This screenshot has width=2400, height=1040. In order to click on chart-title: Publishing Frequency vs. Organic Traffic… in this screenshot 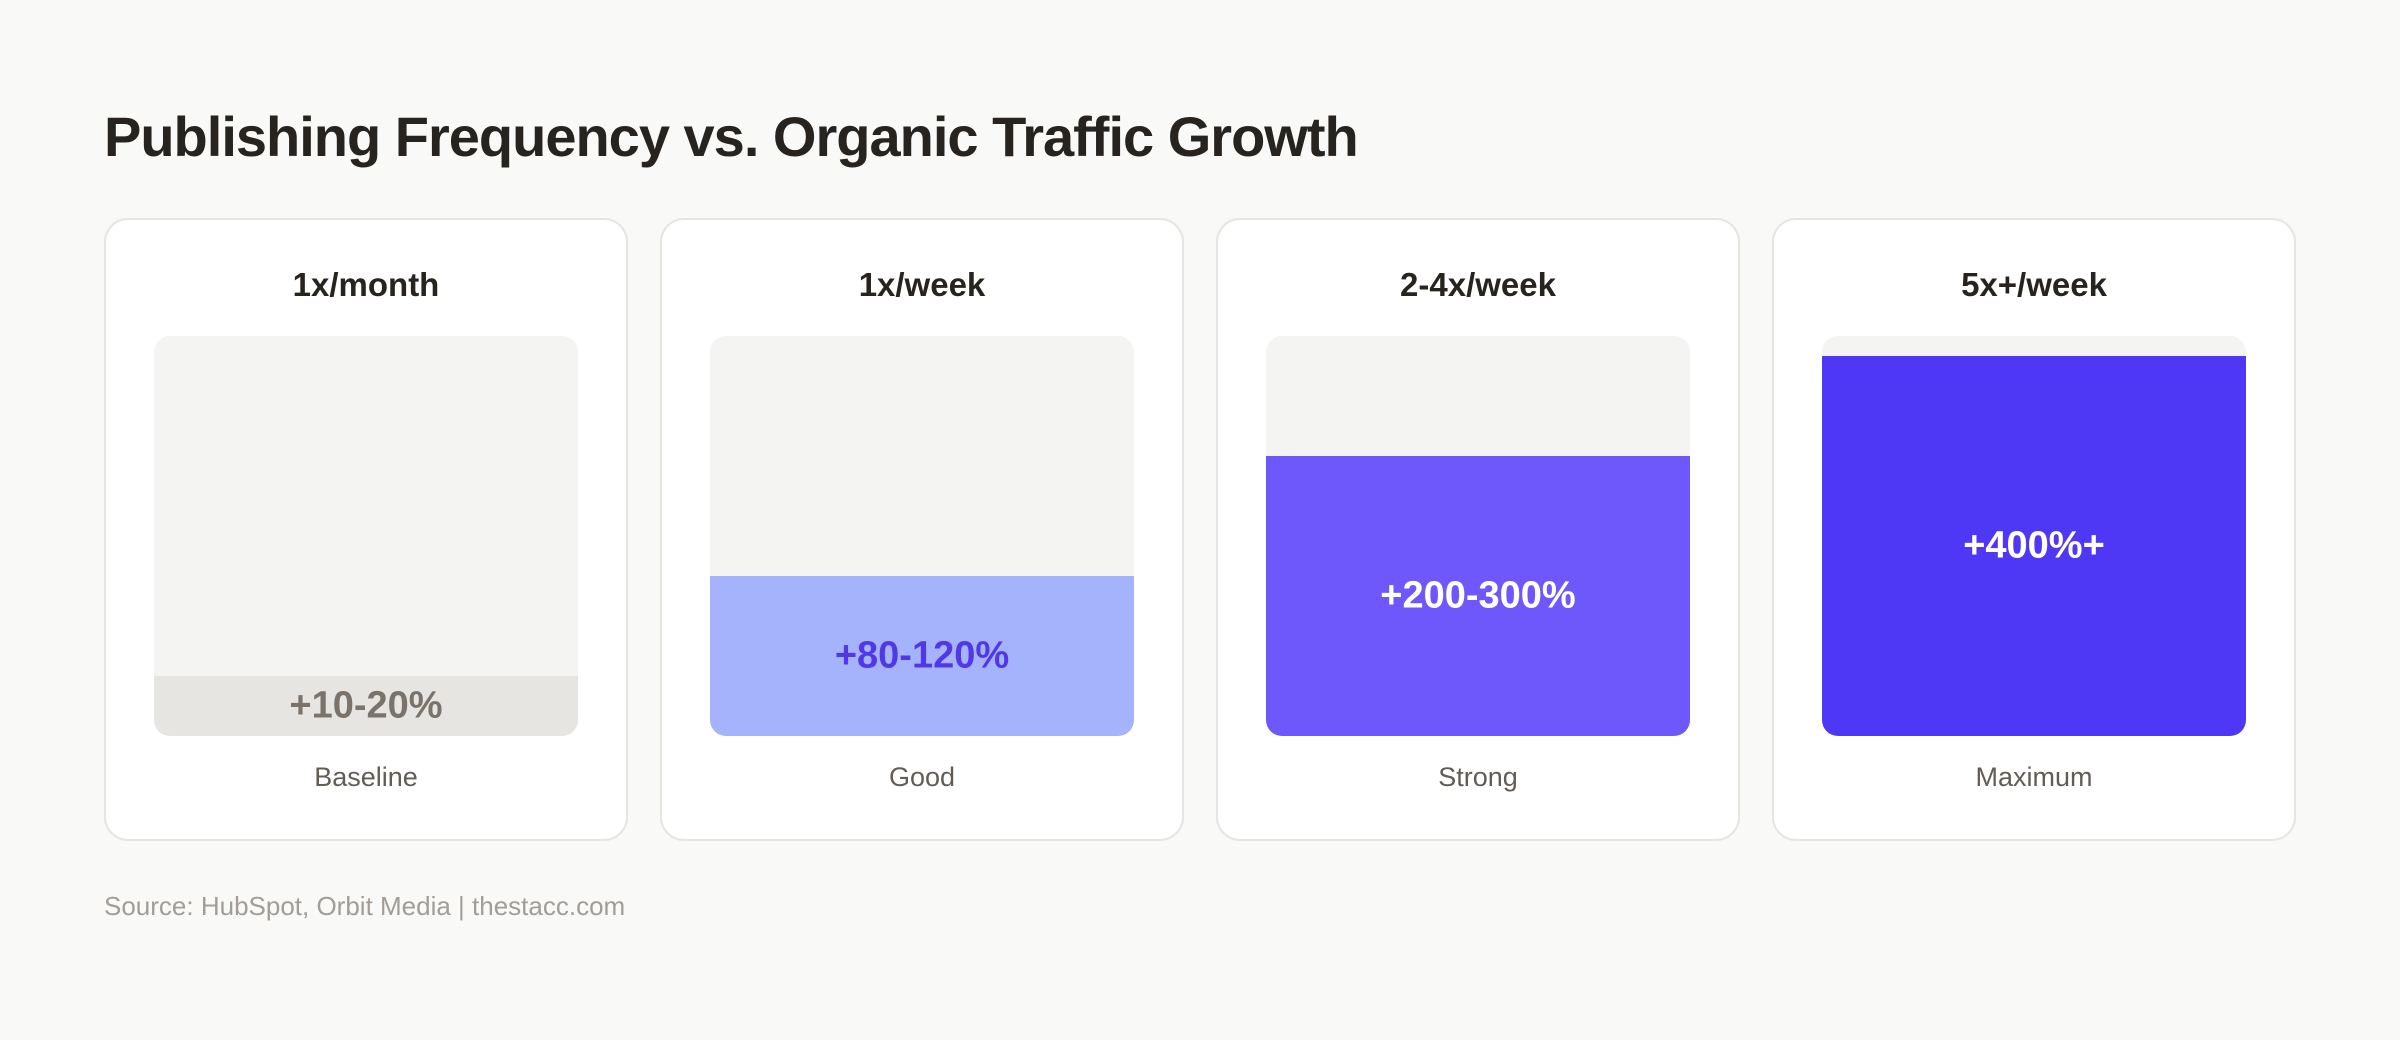, I will do `click(731, 136)`.